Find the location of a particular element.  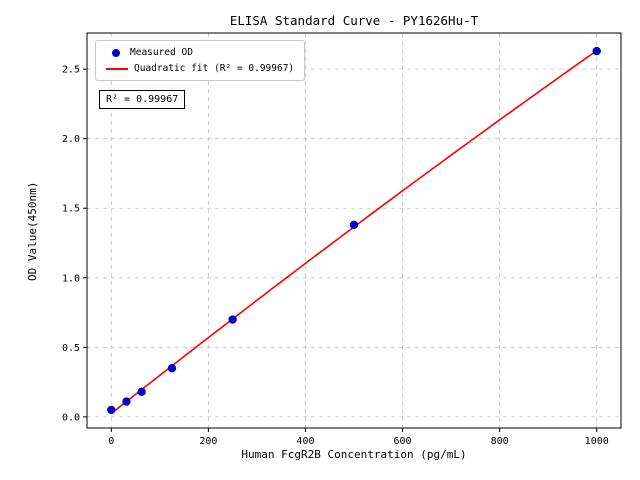

svg-text: 2.5 is located at coordinates (71, 70).